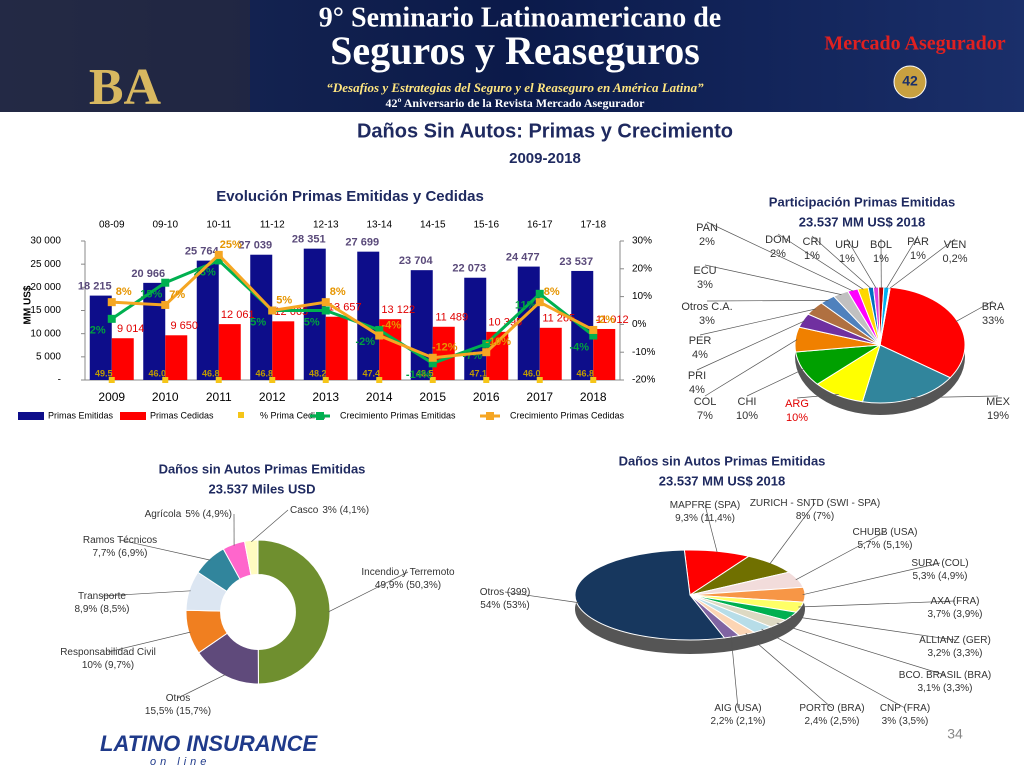  I want to click on x-tick-label: 2016, so click(486, 397).